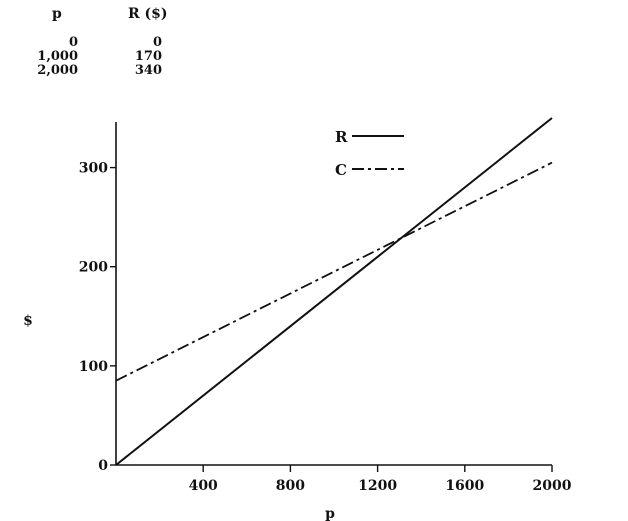  Describe the element at coordinates (157, 42) in the screenshot. I see `table-cell-r-0: 0` at that location.